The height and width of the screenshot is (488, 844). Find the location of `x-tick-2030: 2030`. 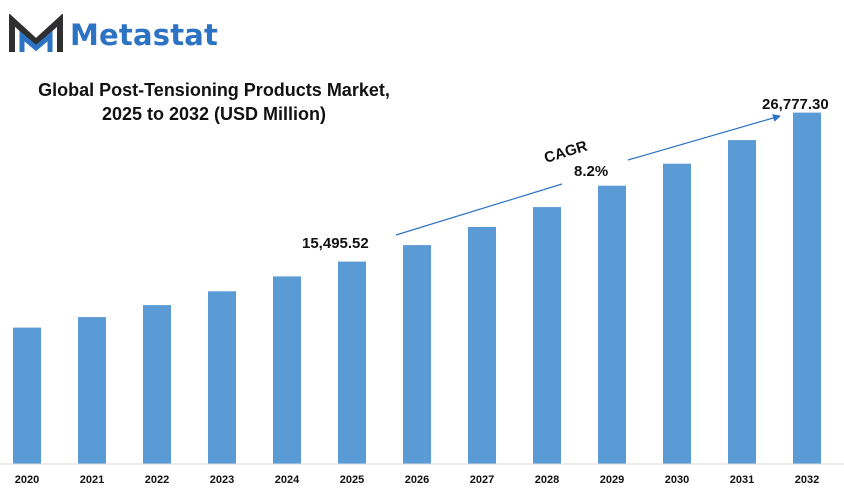

x-tick-2030: 2030 is located at coordinates (677, 480).